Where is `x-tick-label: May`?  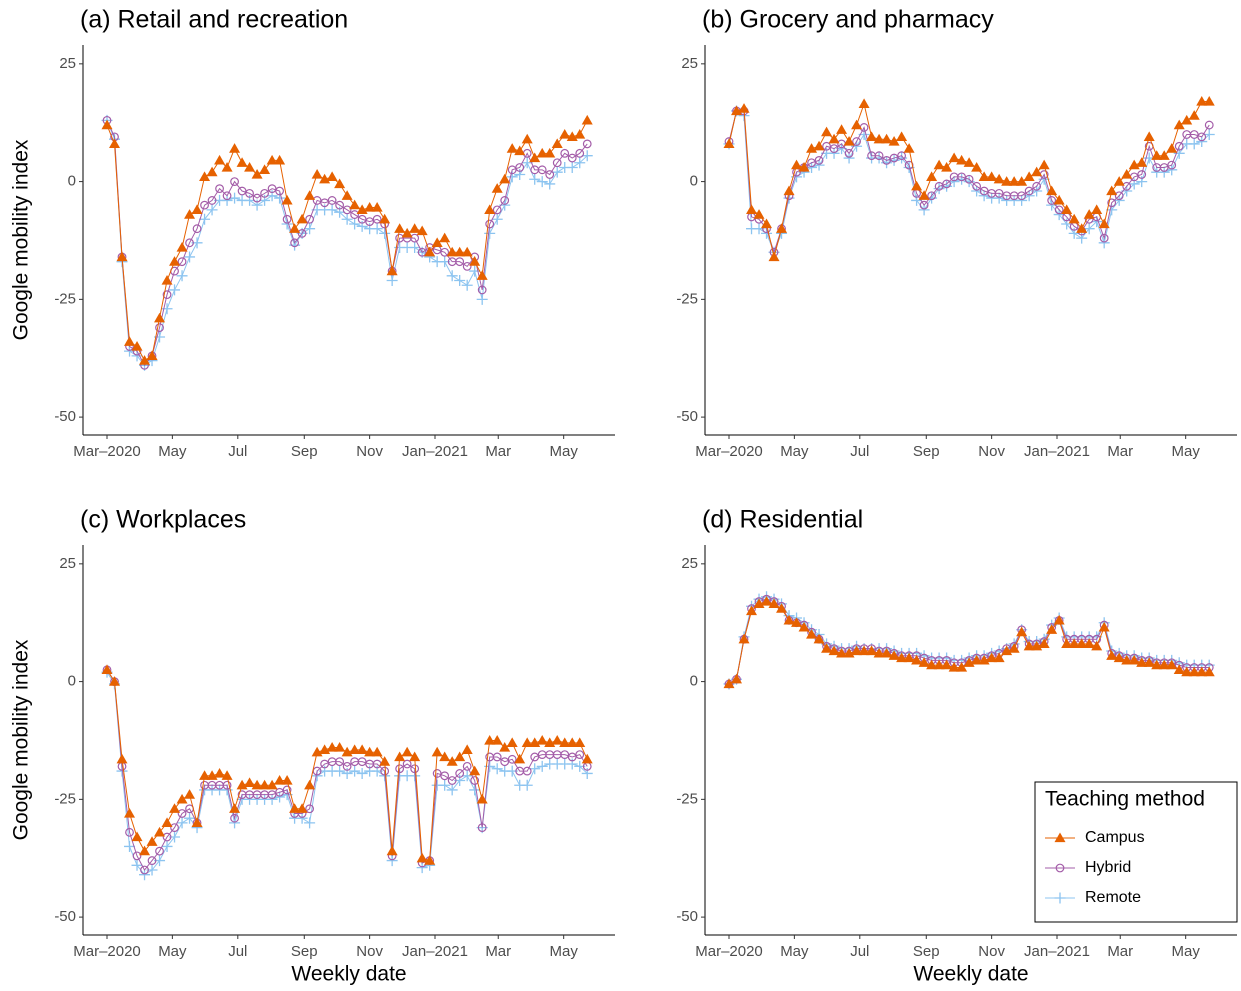 x-tick-label: May is located at coordinates (1186, 951).